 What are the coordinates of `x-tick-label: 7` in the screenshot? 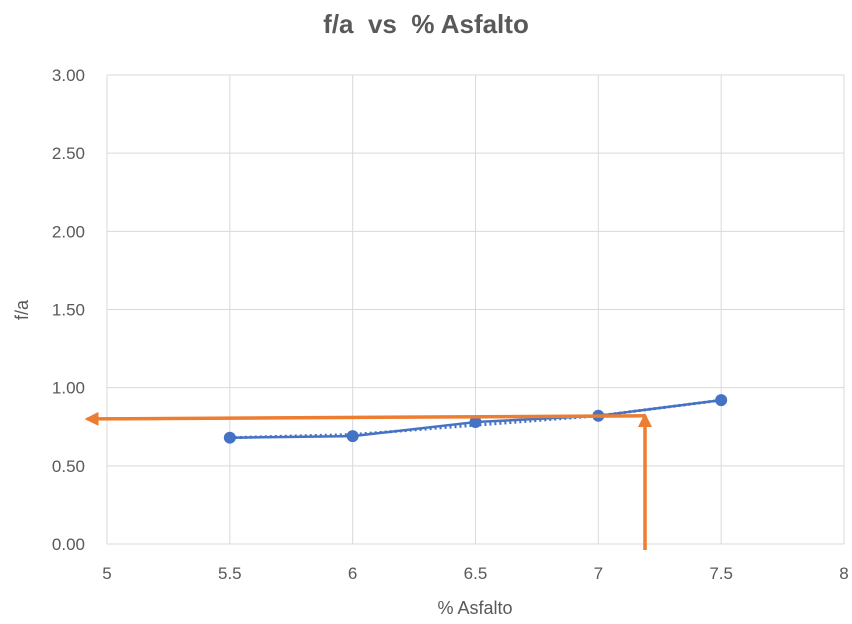 It's located at (598, 573).